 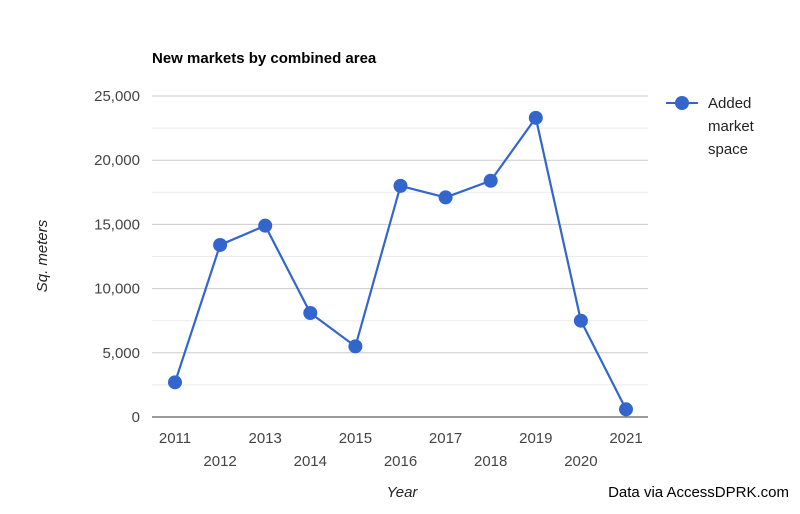 What do you see at coordinates (729, 103) in the screenshot?
I see `legend-label-line-1: Added` at bounding box center [729, 103].